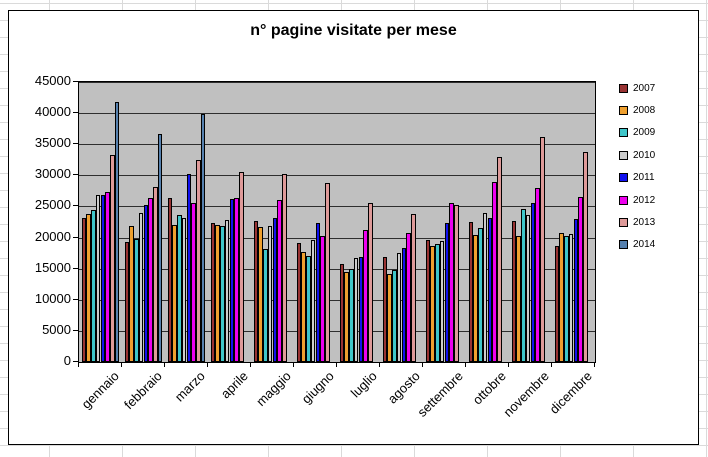  Describe the element at coordinates (347, 316) in the screenshot. I see `bar-2008-luglio` at that location.